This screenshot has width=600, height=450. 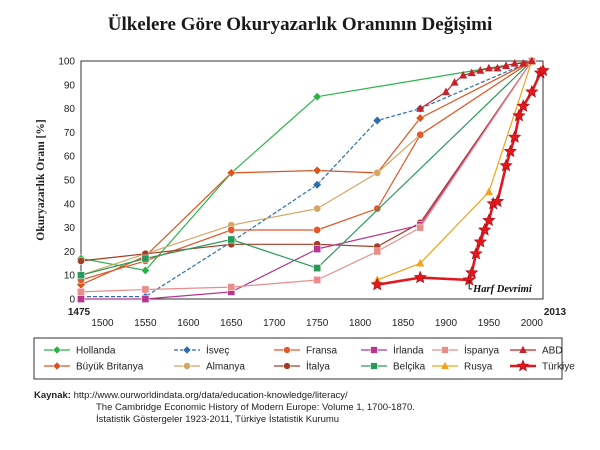 I want to click on y-tick-label: 50, so click(x=70, y=181).